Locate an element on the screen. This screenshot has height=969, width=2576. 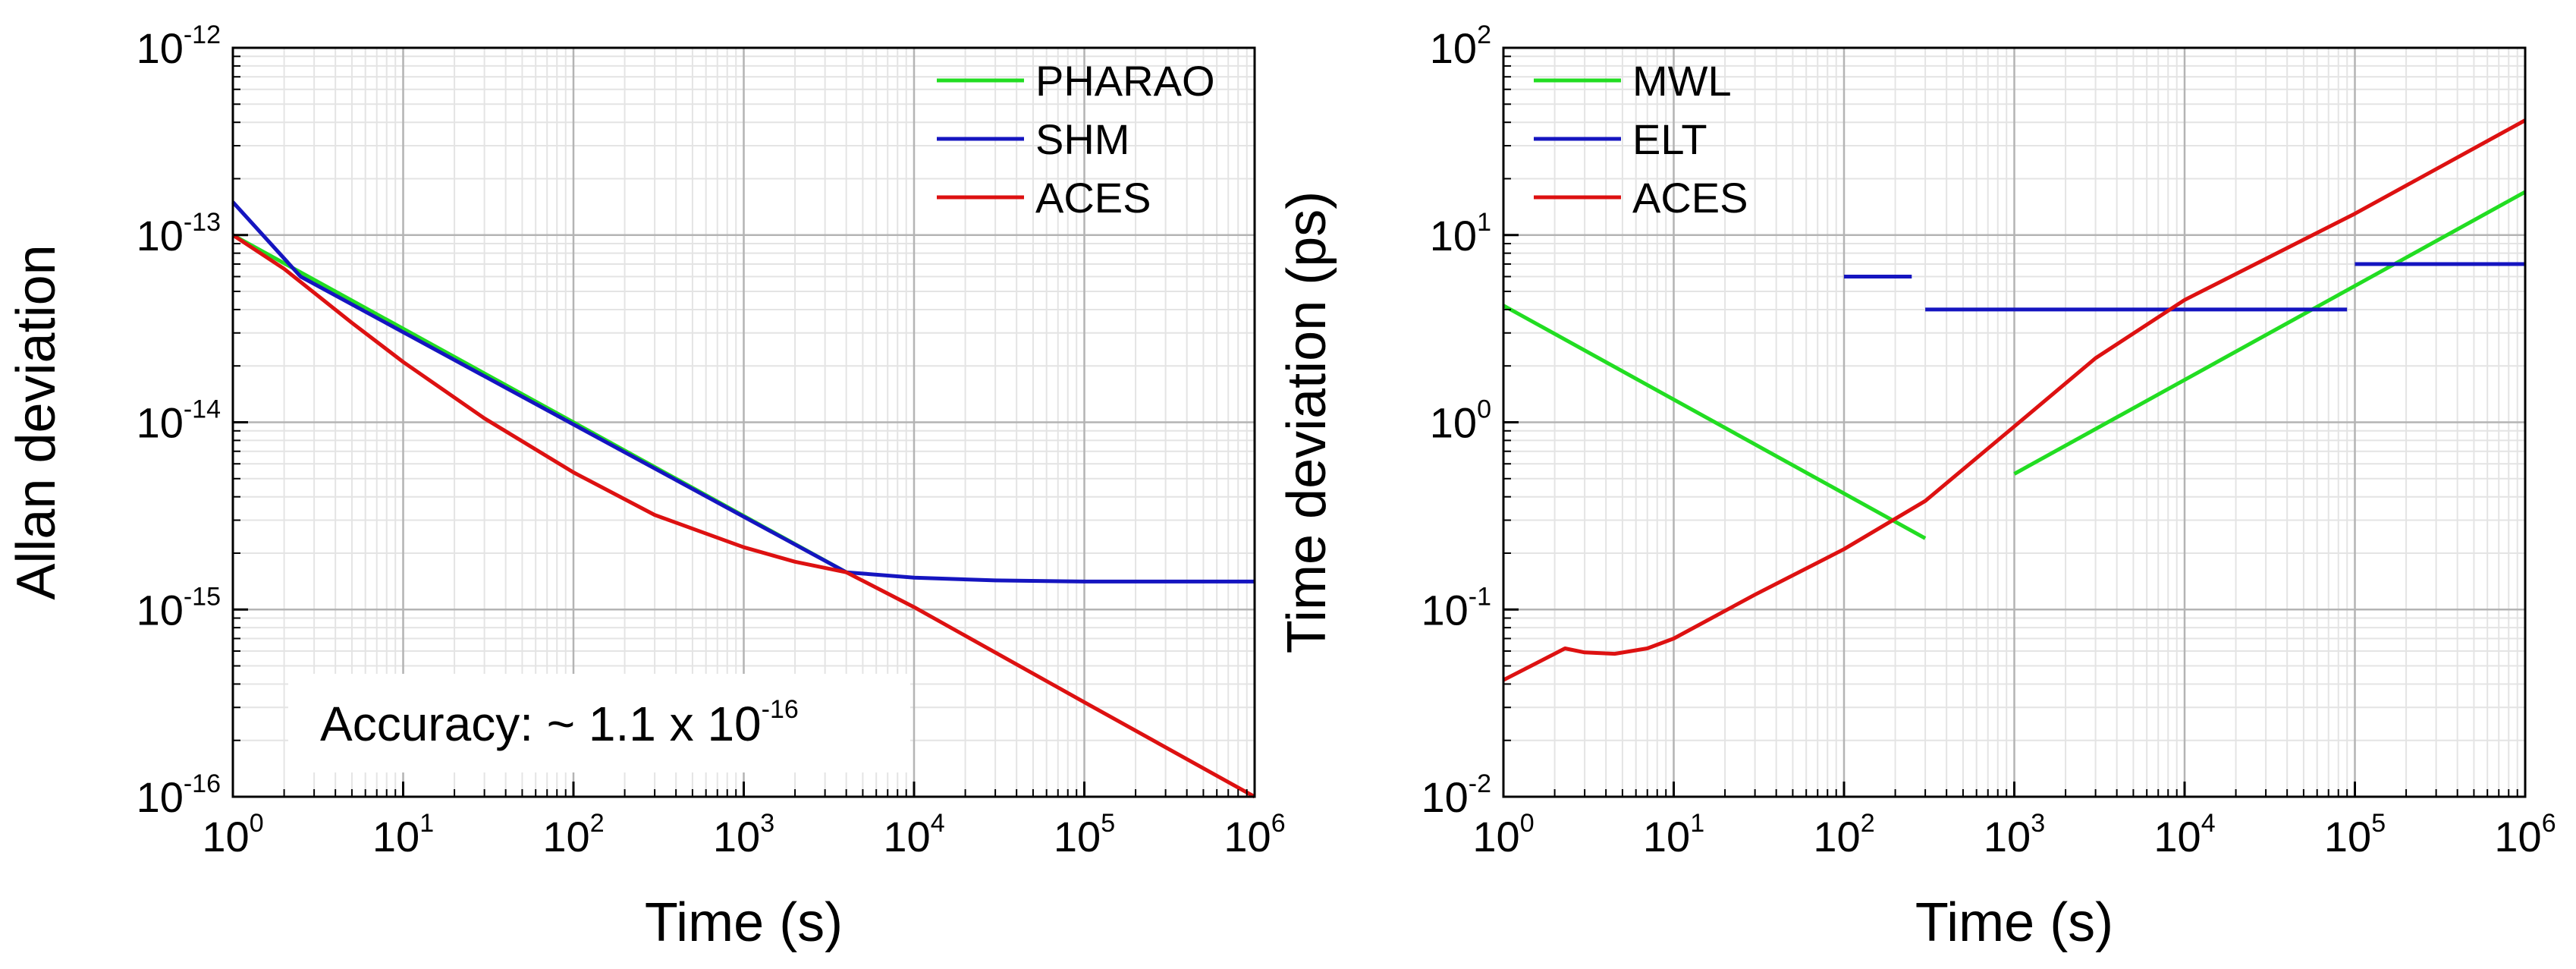
y-tick-label: 10⁻¹² is located at coordinates (179, 46).